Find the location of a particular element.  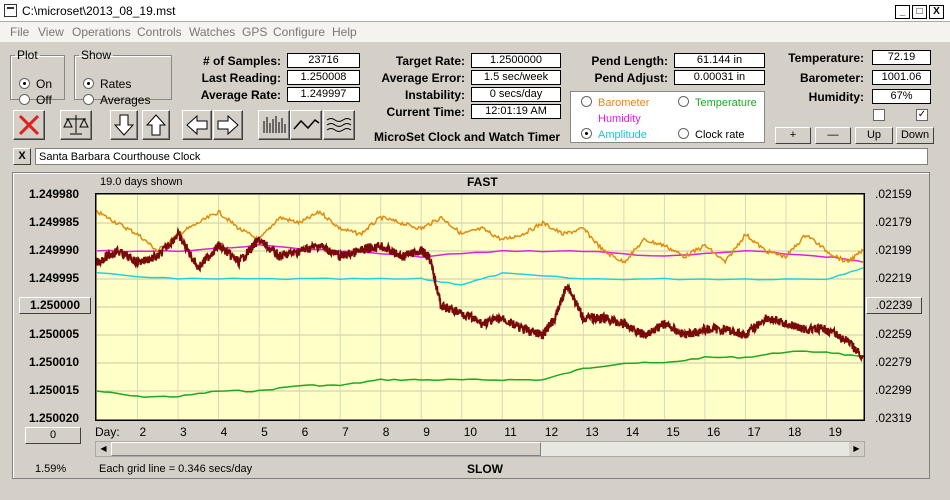

up-button: Up is located at coordinates (874, 135).